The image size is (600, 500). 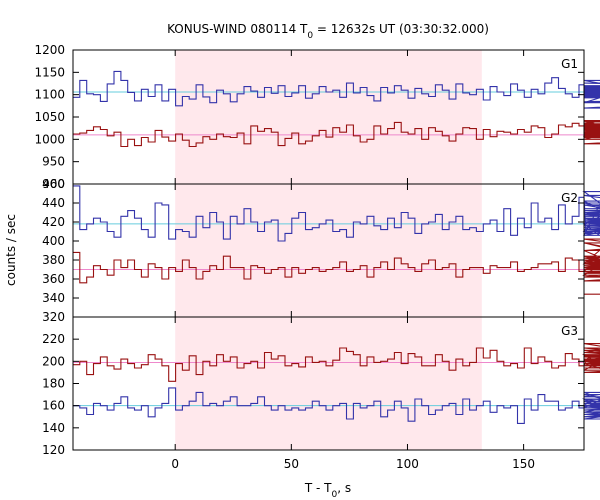 I want to click on y-axis-label: counts / sec, so click(x=11, y=250).